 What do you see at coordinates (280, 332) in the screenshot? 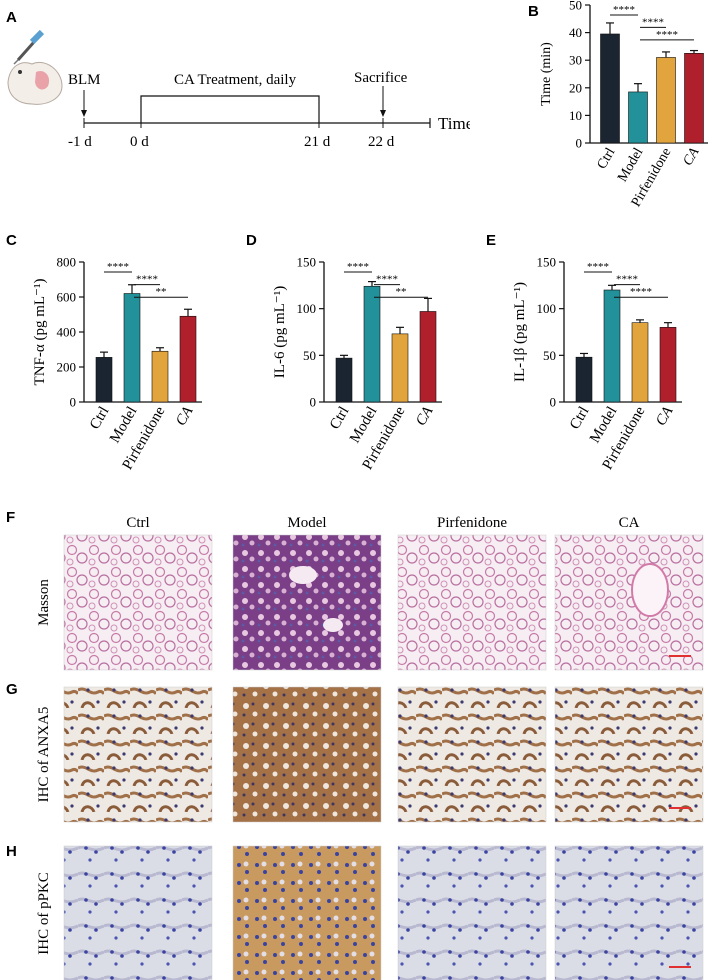
I see `y-axis-label: IL-6 (pg mL⁻¹)` at bounding box center [280, 332].